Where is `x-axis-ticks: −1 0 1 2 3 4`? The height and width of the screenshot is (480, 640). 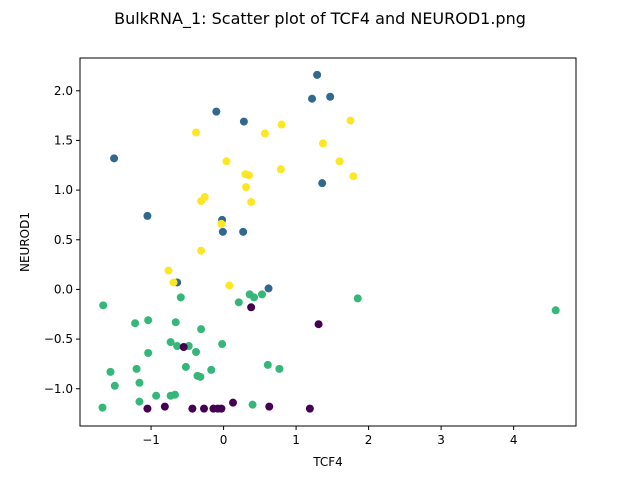 x-axis-ticks: −1 0 1 2 3 4 is located at coordinates (329, 436).